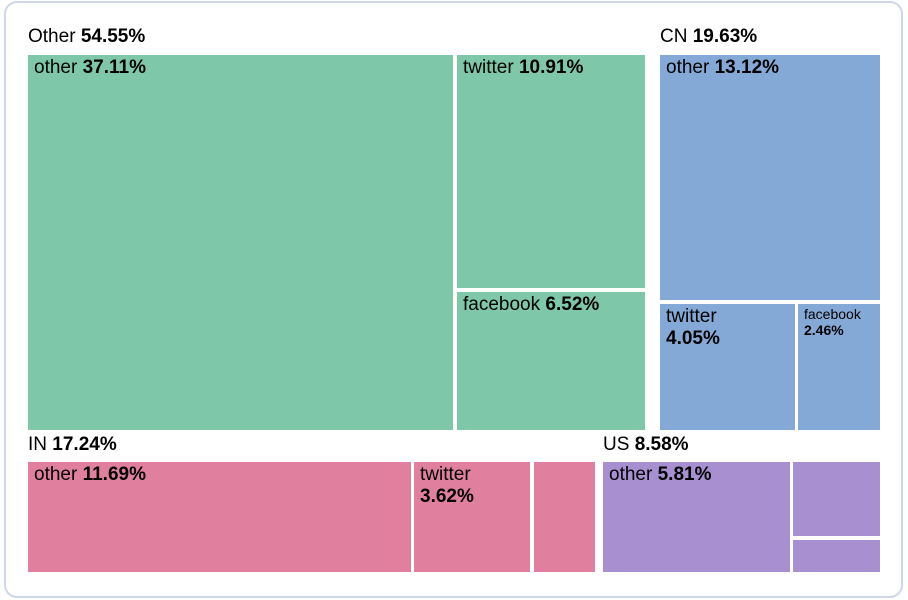 This screenshot has height=600, width=908. What do you see at coordinates (646, 444) in the screenshot?
I see `group-label-us: US 8.58%` at bounding box center [646, 444].